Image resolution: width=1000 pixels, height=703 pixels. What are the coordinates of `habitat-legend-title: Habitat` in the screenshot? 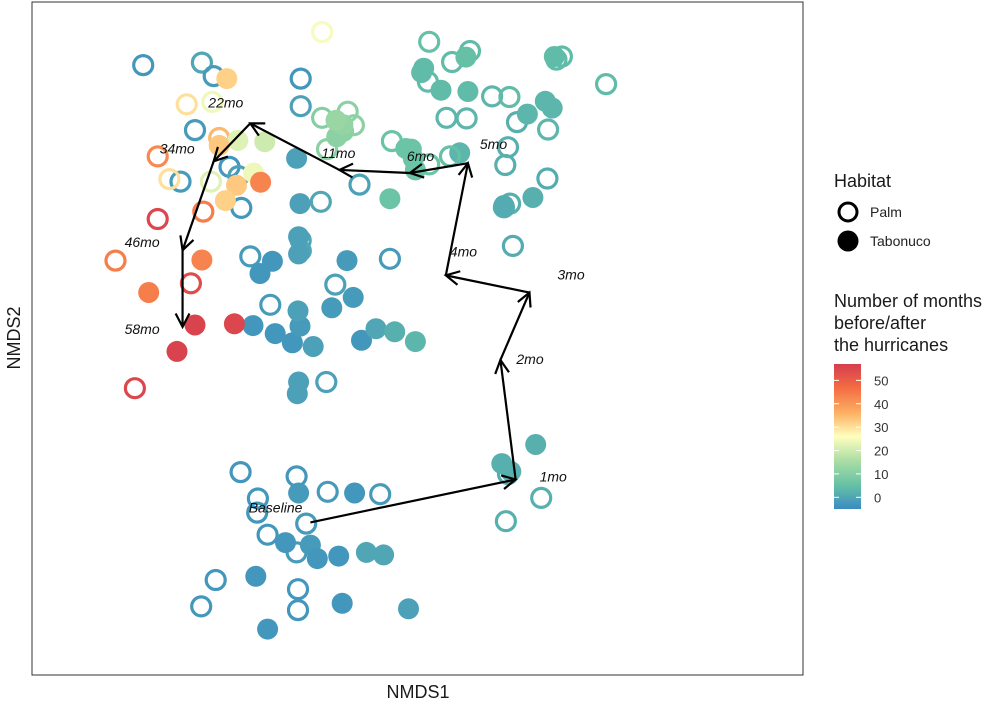 It's located at (862, 181).